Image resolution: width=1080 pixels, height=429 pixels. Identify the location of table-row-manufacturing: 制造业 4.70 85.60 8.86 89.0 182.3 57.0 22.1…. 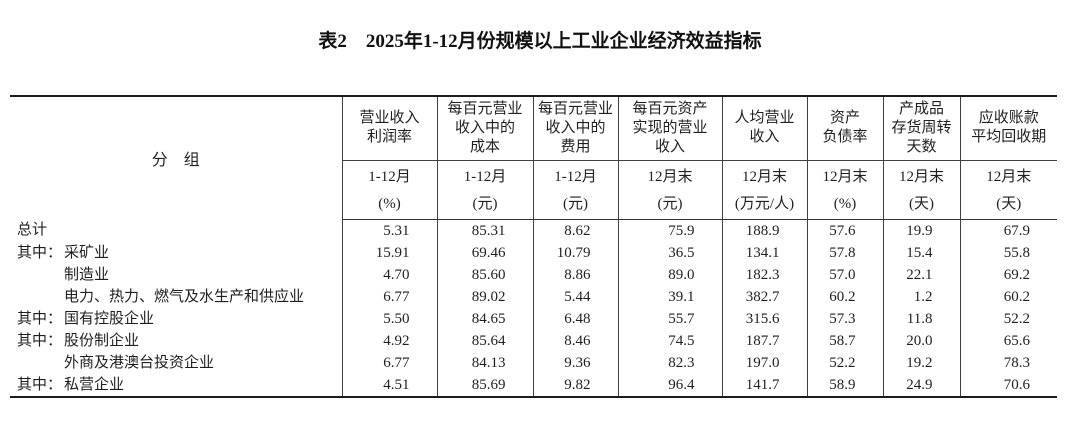
(533, 274).